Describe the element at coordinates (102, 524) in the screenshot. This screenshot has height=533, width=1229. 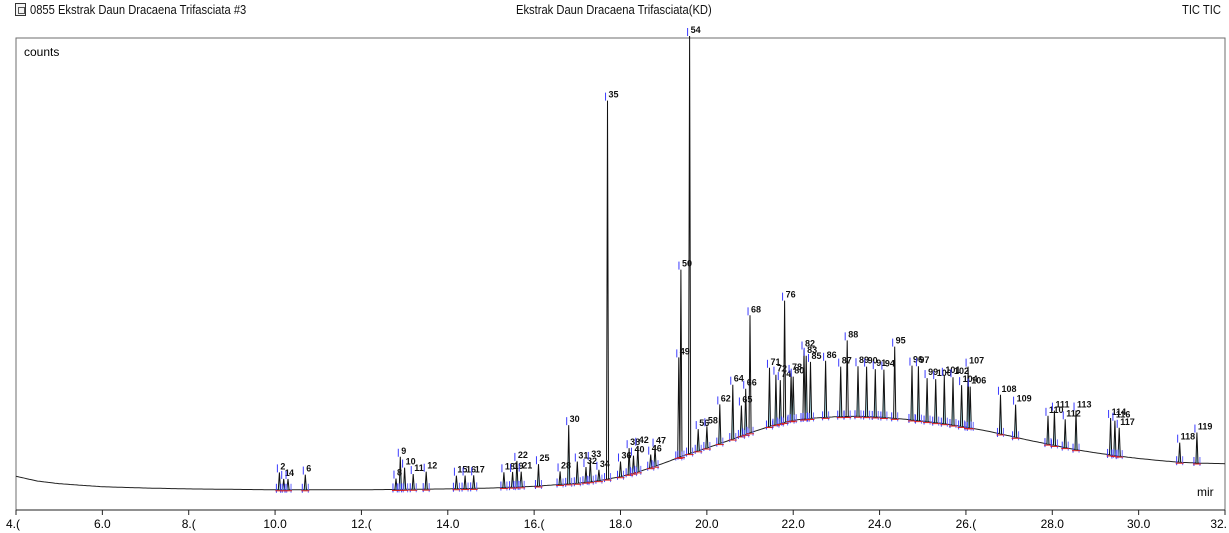
I see `x-tick-label: 6.0` at that location.